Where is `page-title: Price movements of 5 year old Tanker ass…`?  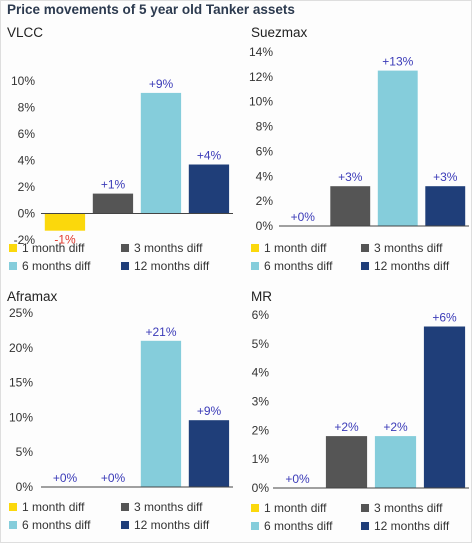
page-title: Price movements of 5 year old Tanker ass… is located at coordinates (151, 9).